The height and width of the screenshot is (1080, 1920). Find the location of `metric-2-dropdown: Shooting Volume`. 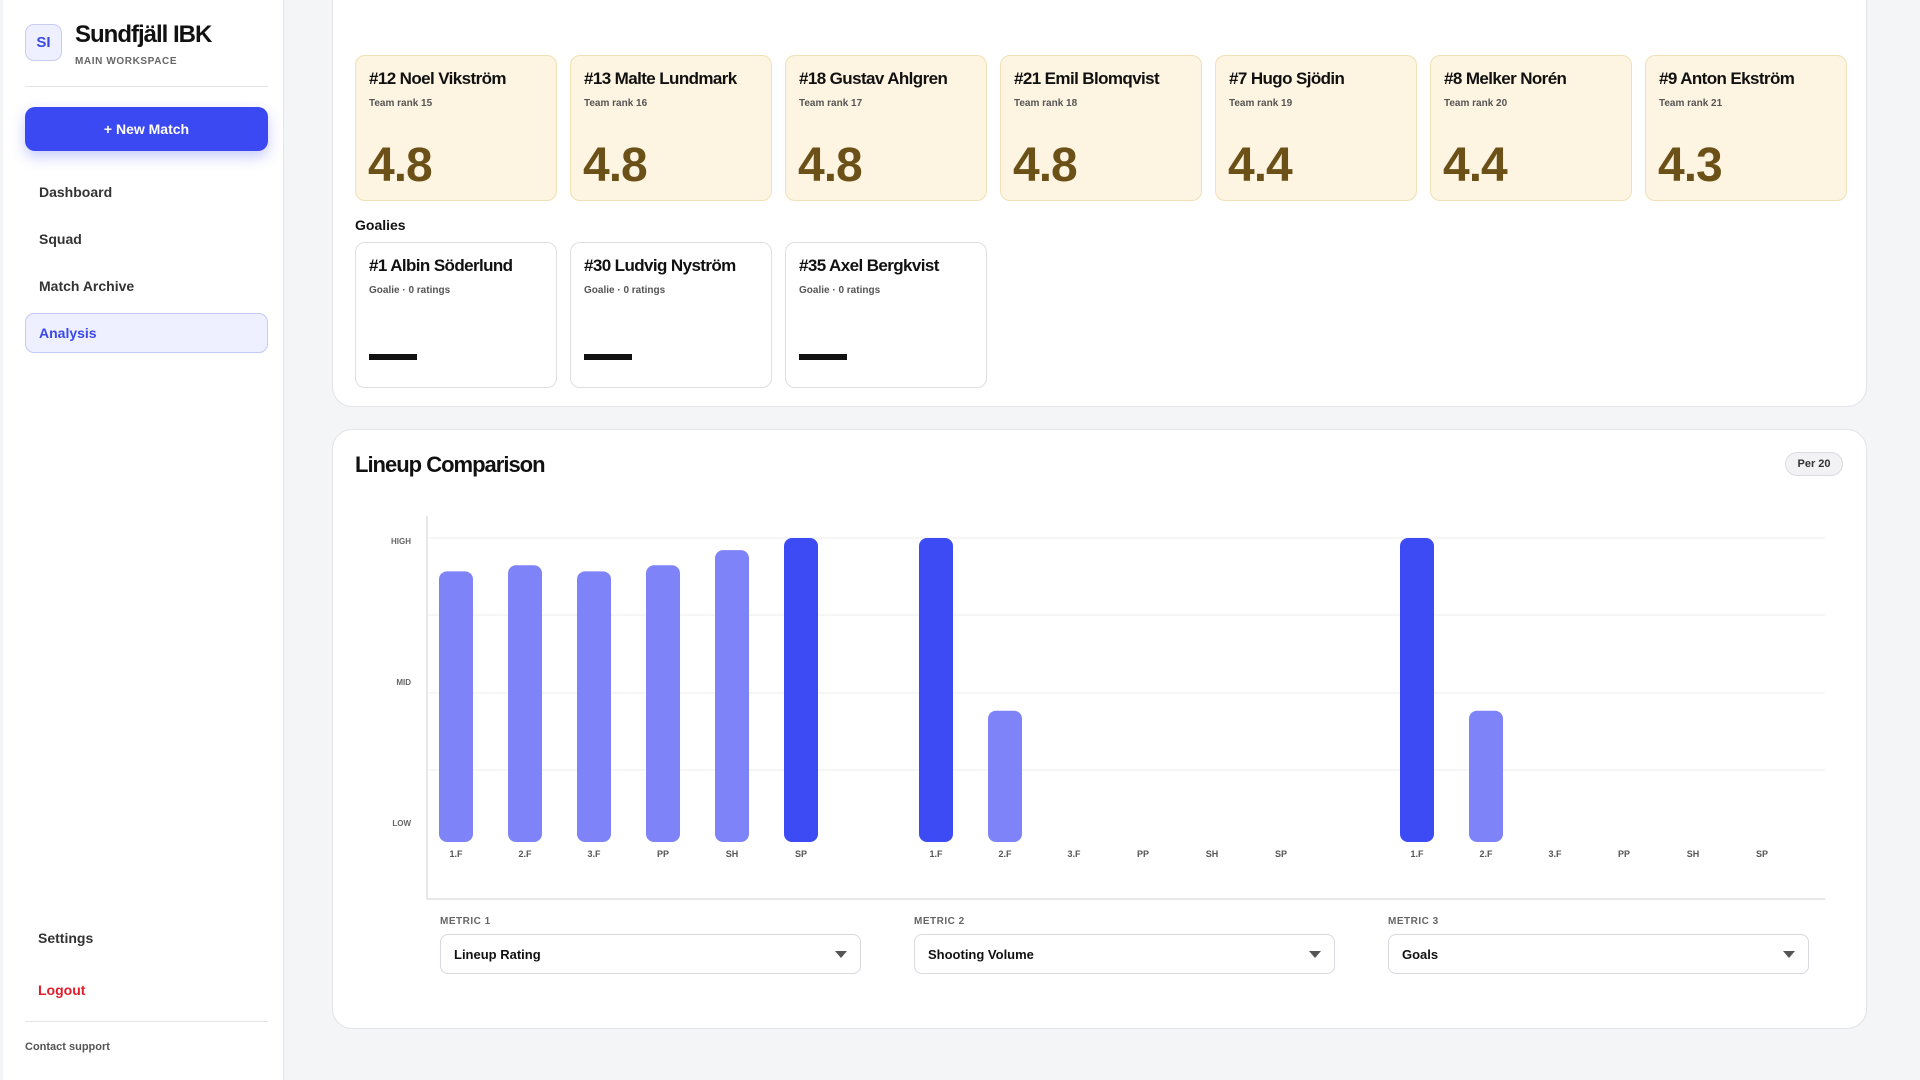

metric-2-dropdown: Shooting Volume is located at coordinates (1124, 954).